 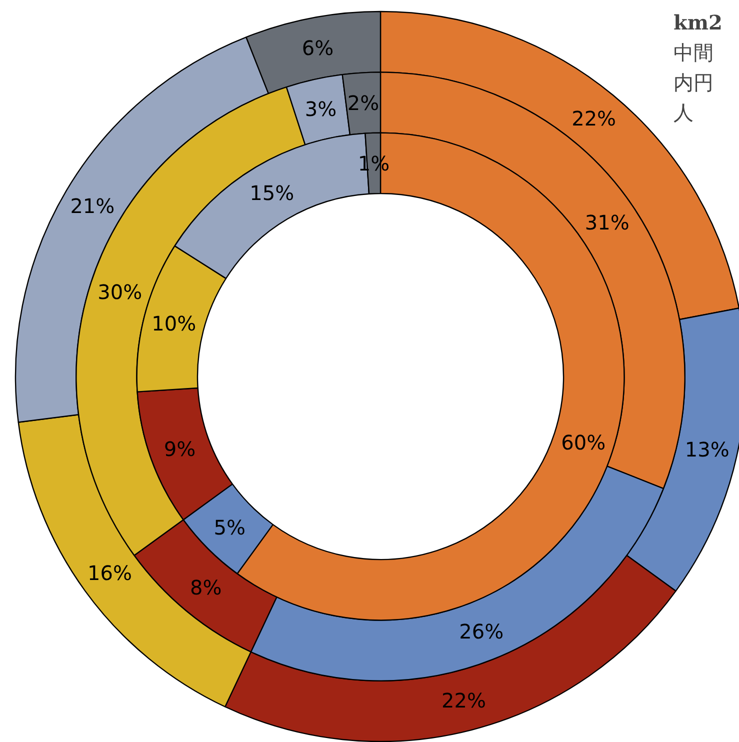 What do you see at coordinates (230, 527) in the screenshot?
I see `data-label: 5%` at bounding box center [230, 527].